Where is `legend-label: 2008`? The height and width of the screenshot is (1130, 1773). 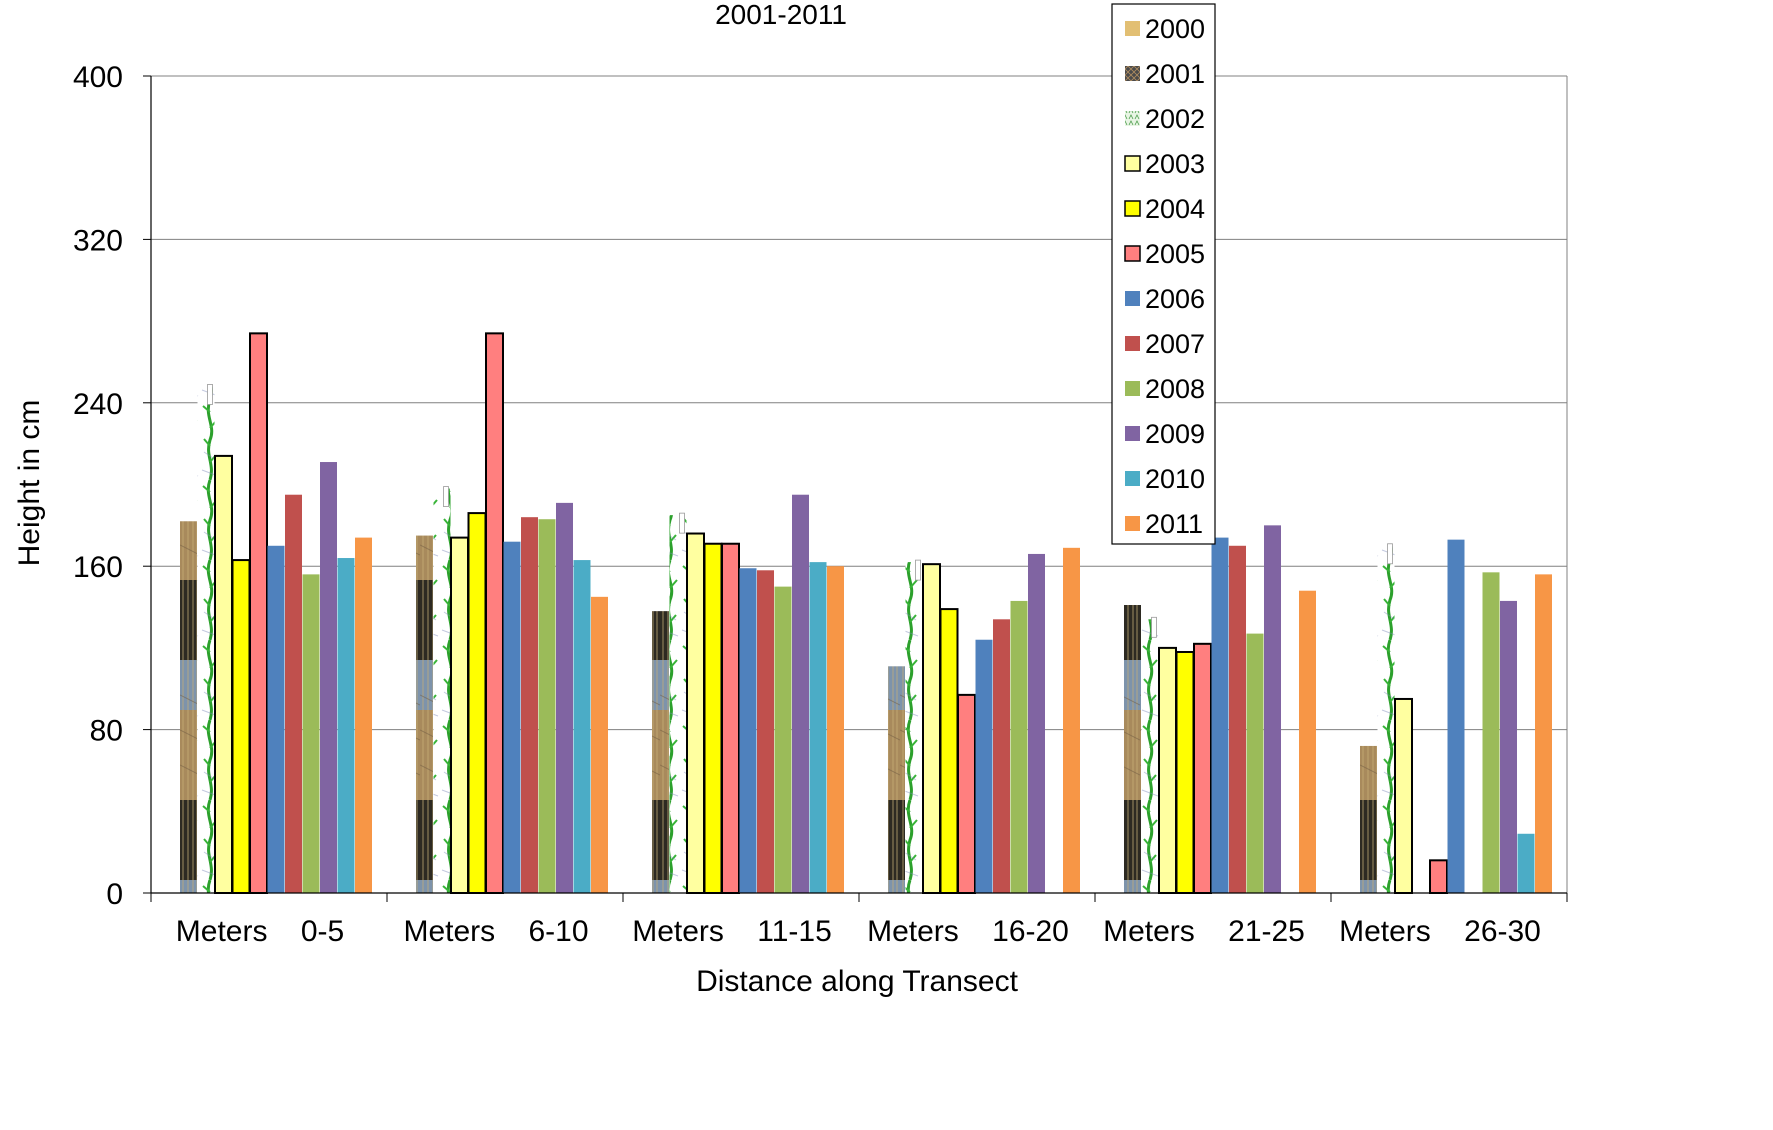
legend-label: 2008 is located at coordinates (1175, 389).